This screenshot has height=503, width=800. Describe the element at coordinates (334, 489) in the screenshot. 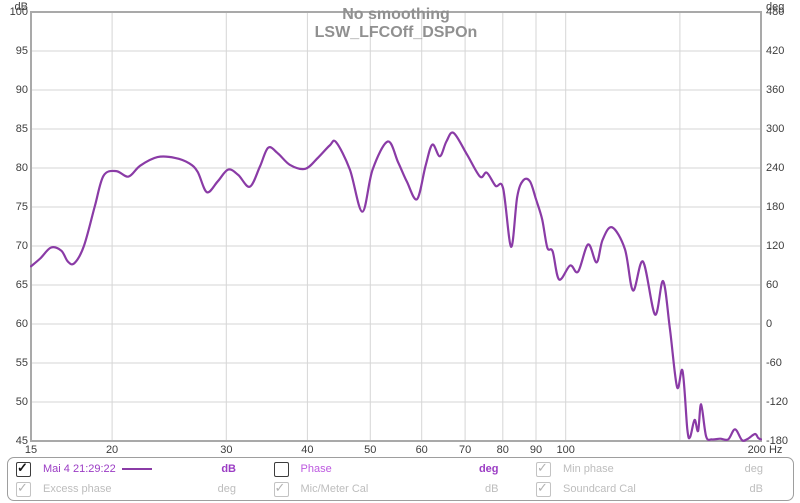

I see `mic-meter-cal-label: Mic/Meter Cal` at that location.